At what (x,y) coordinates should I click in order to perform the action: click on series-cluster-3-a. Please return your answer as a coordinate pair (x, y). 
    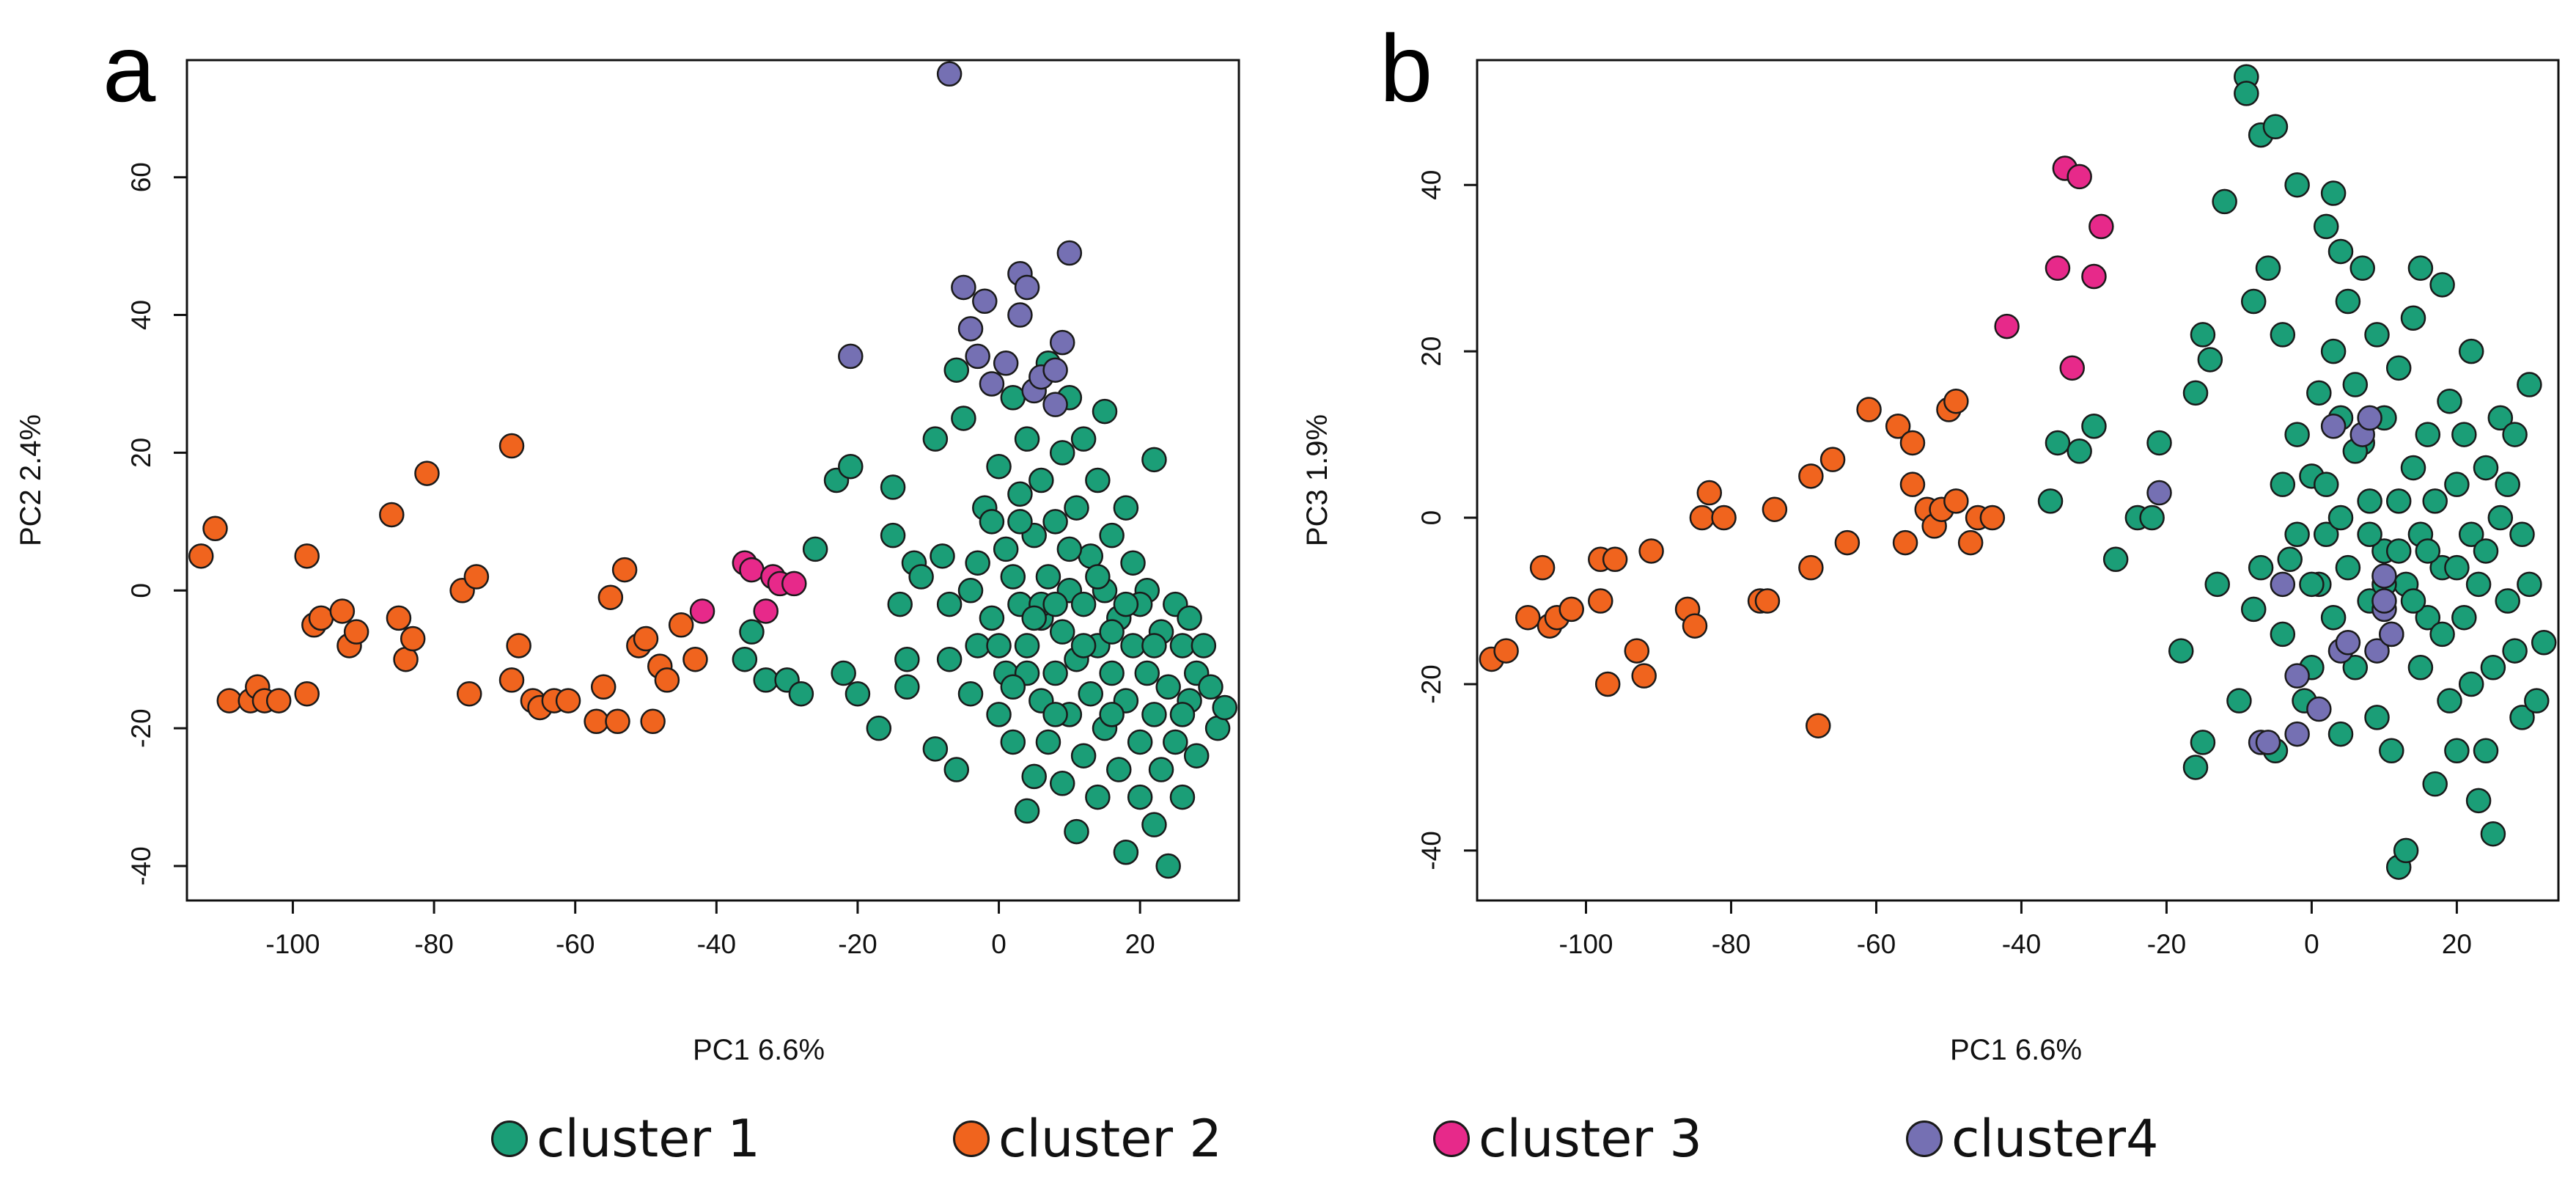
    Looking at the image, I should click on (748, 587).